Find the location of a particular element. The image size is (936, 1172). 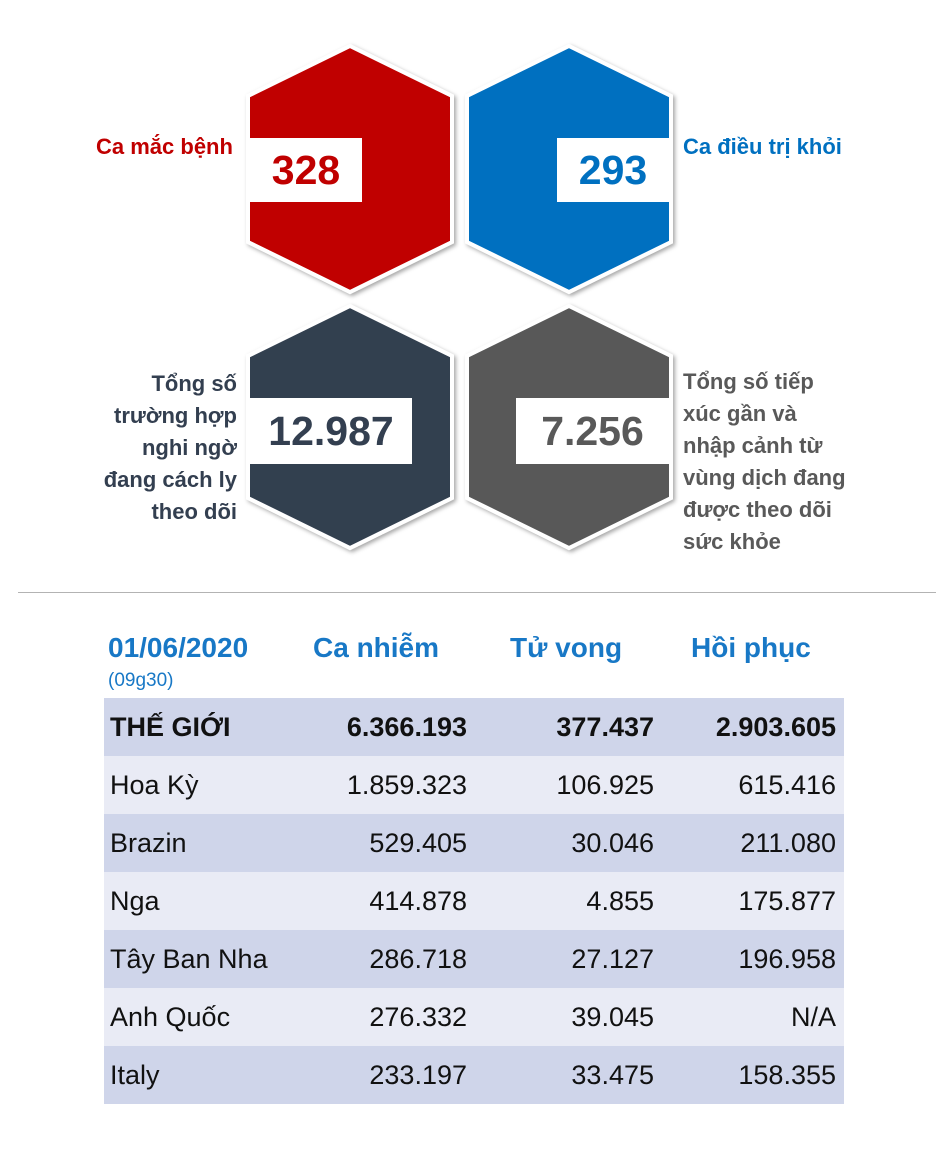

quarantine-label-line: nghi ngờ is located at coordinates (189, 447).